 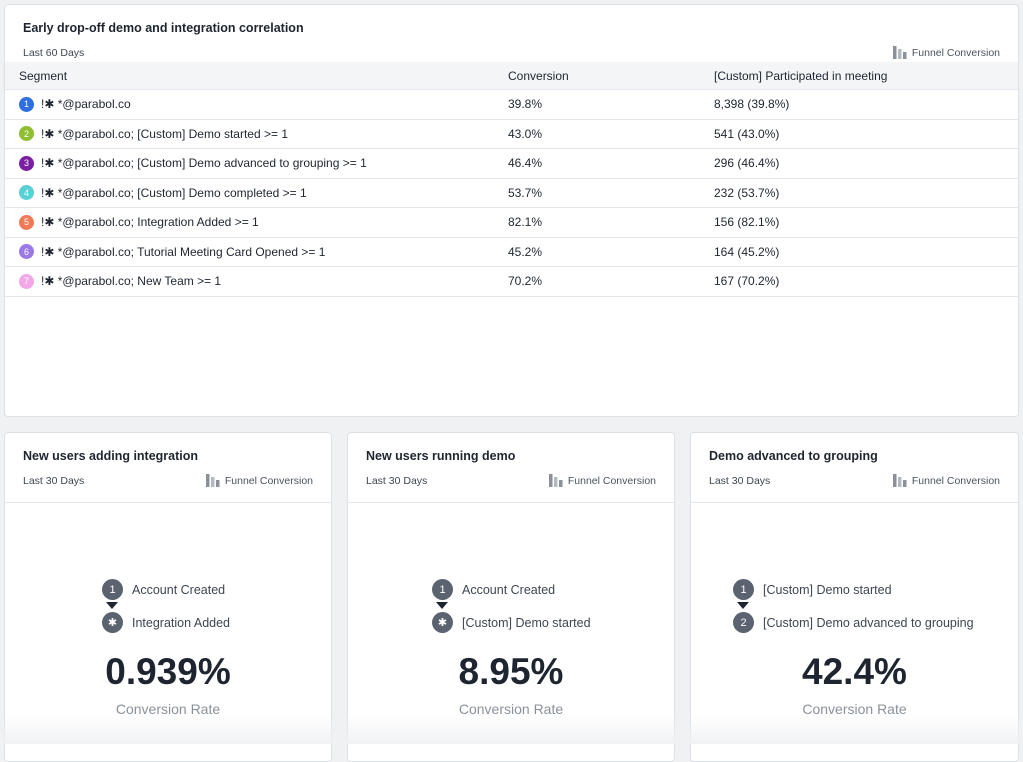 I want to click on segment-name: !✱ *@parabol.co; New Team >= 1, so click(x=131, y=281).